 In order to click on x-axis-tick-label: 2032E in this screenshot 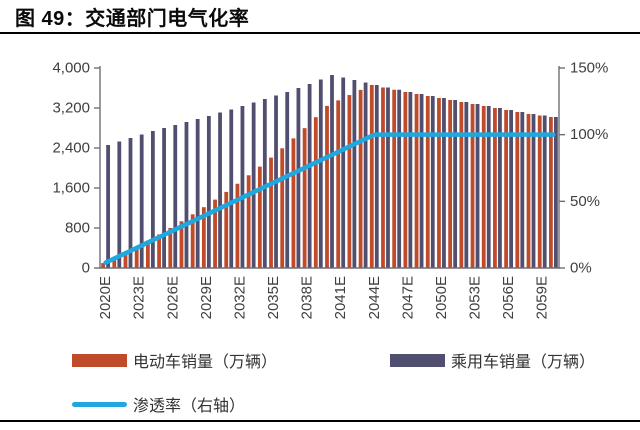, I will do `click(239, 297)`.